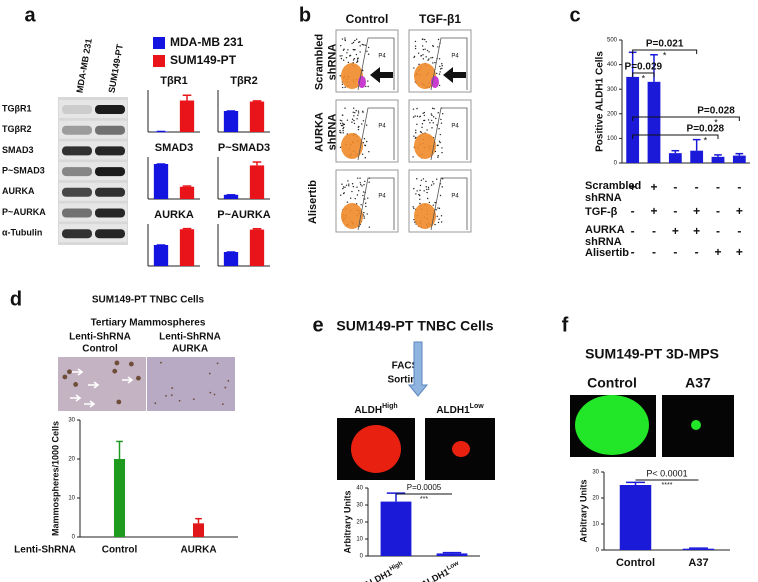 This screenshot has width=758, height=582. What do you see at coordinates (148, 323) in the screenshot?
I see `panel-subtitle: Tertiary Mammospheres` at bounding box center [148, 323].